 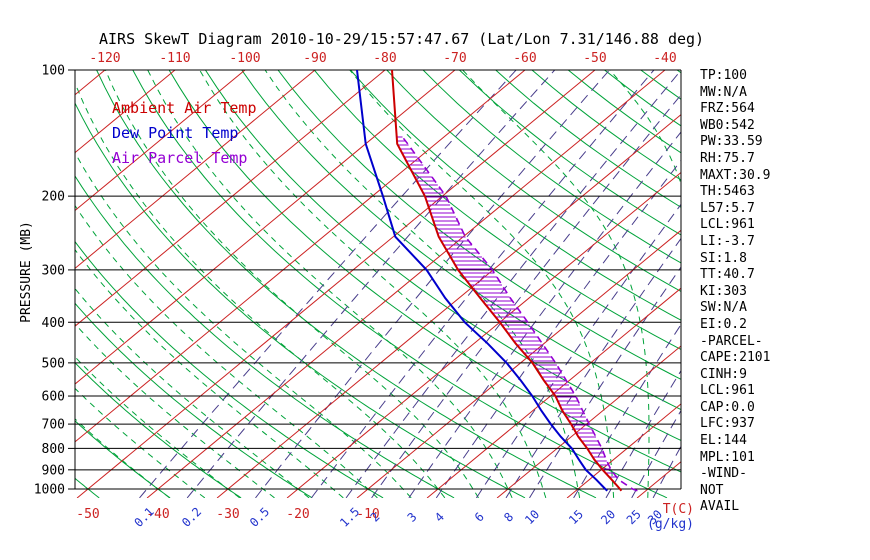 What do you see at coordinates (184, 108) in the screenshot?
I see `legend-ambient-air-temp: Ambient Air Temp` at bounding box center [184, 108].